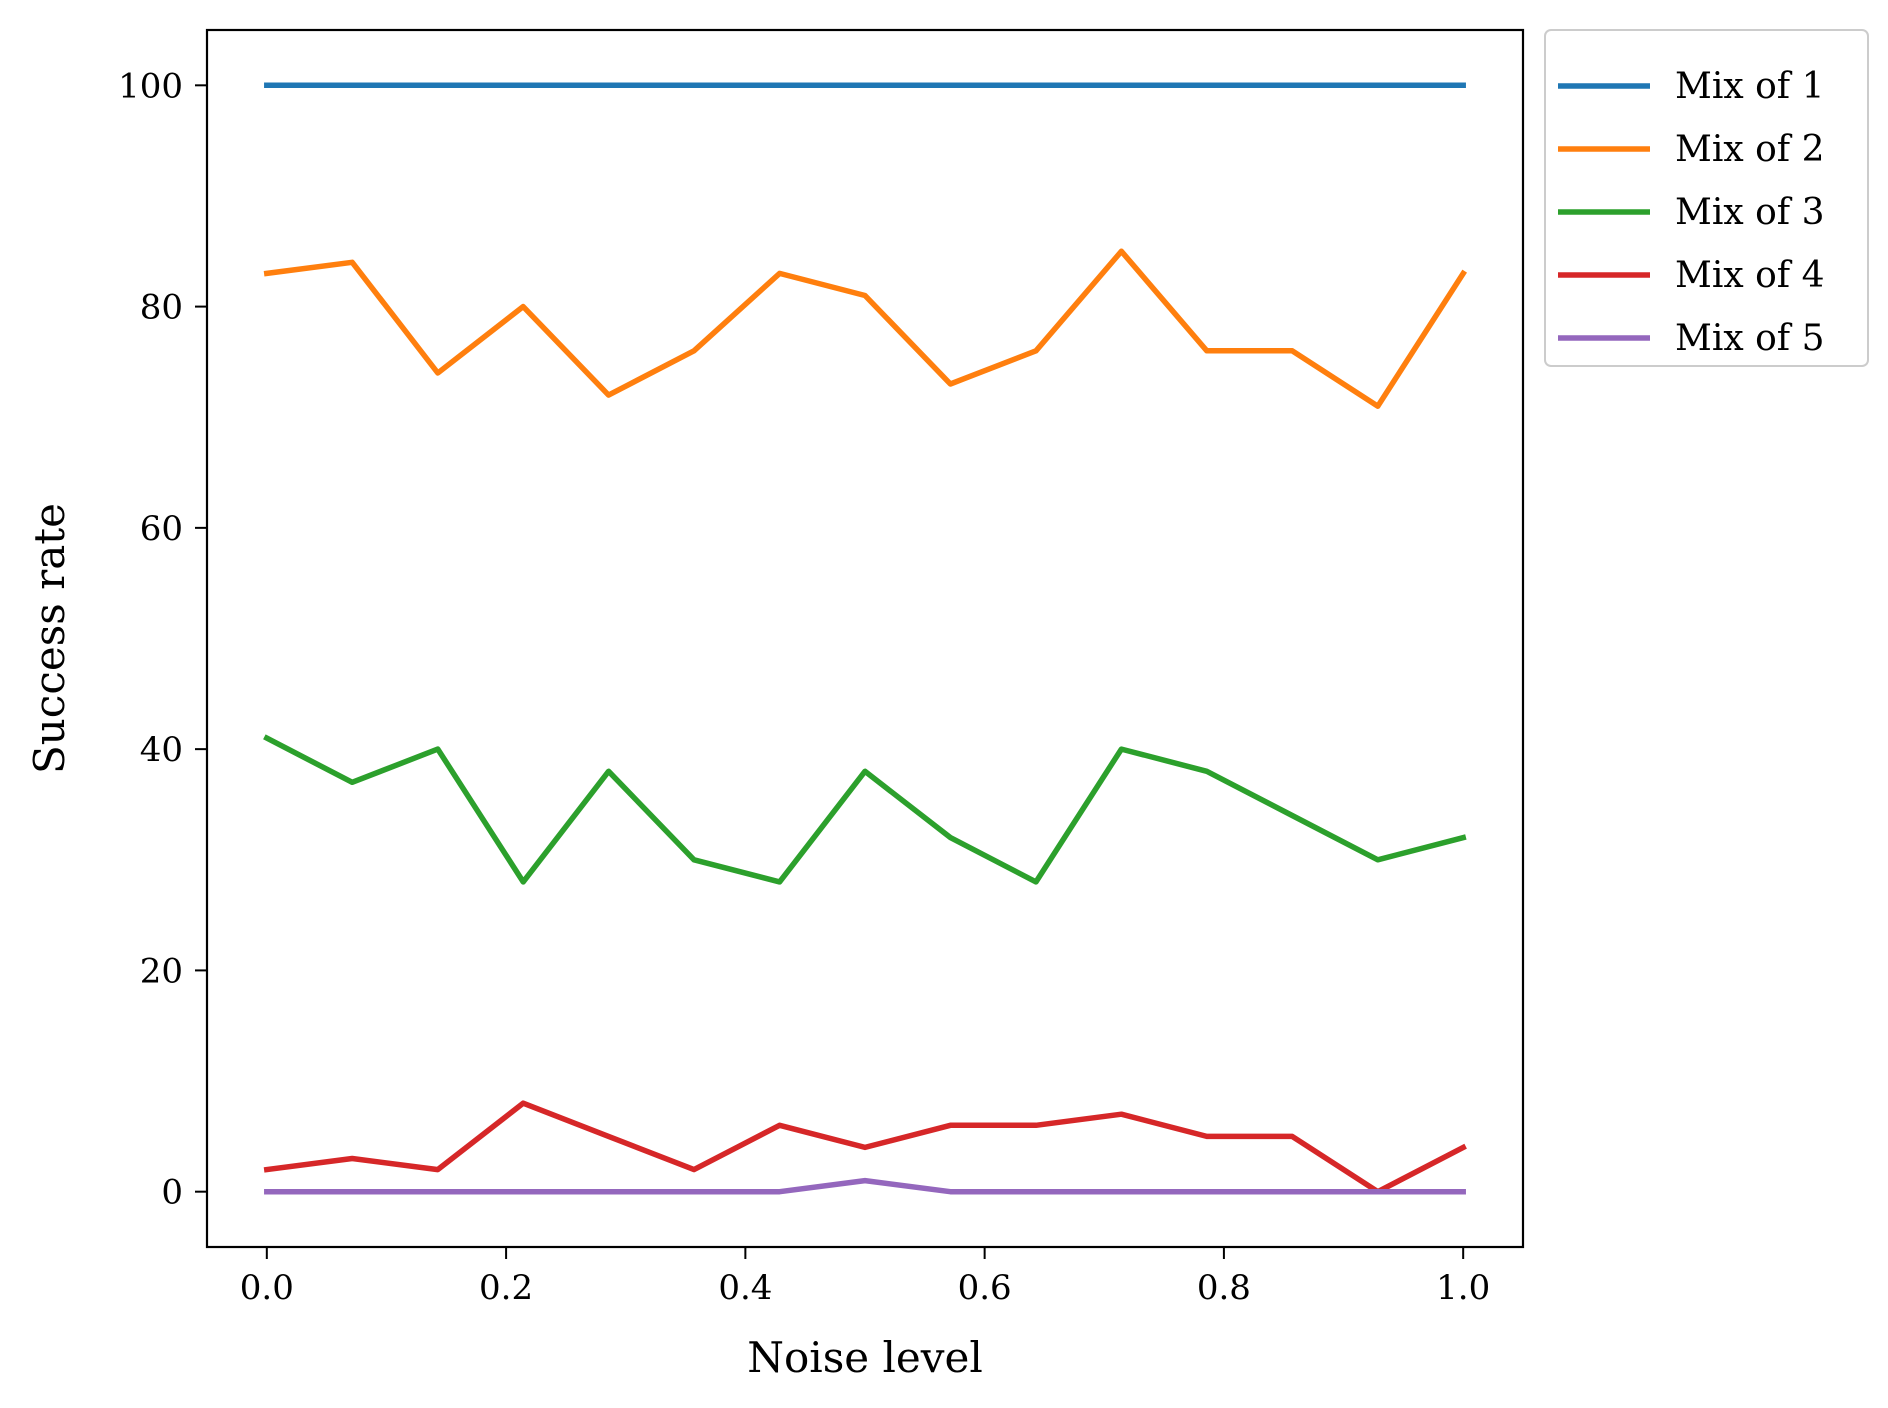  I want to click on y-tick-label: 40, so click(161, 750).